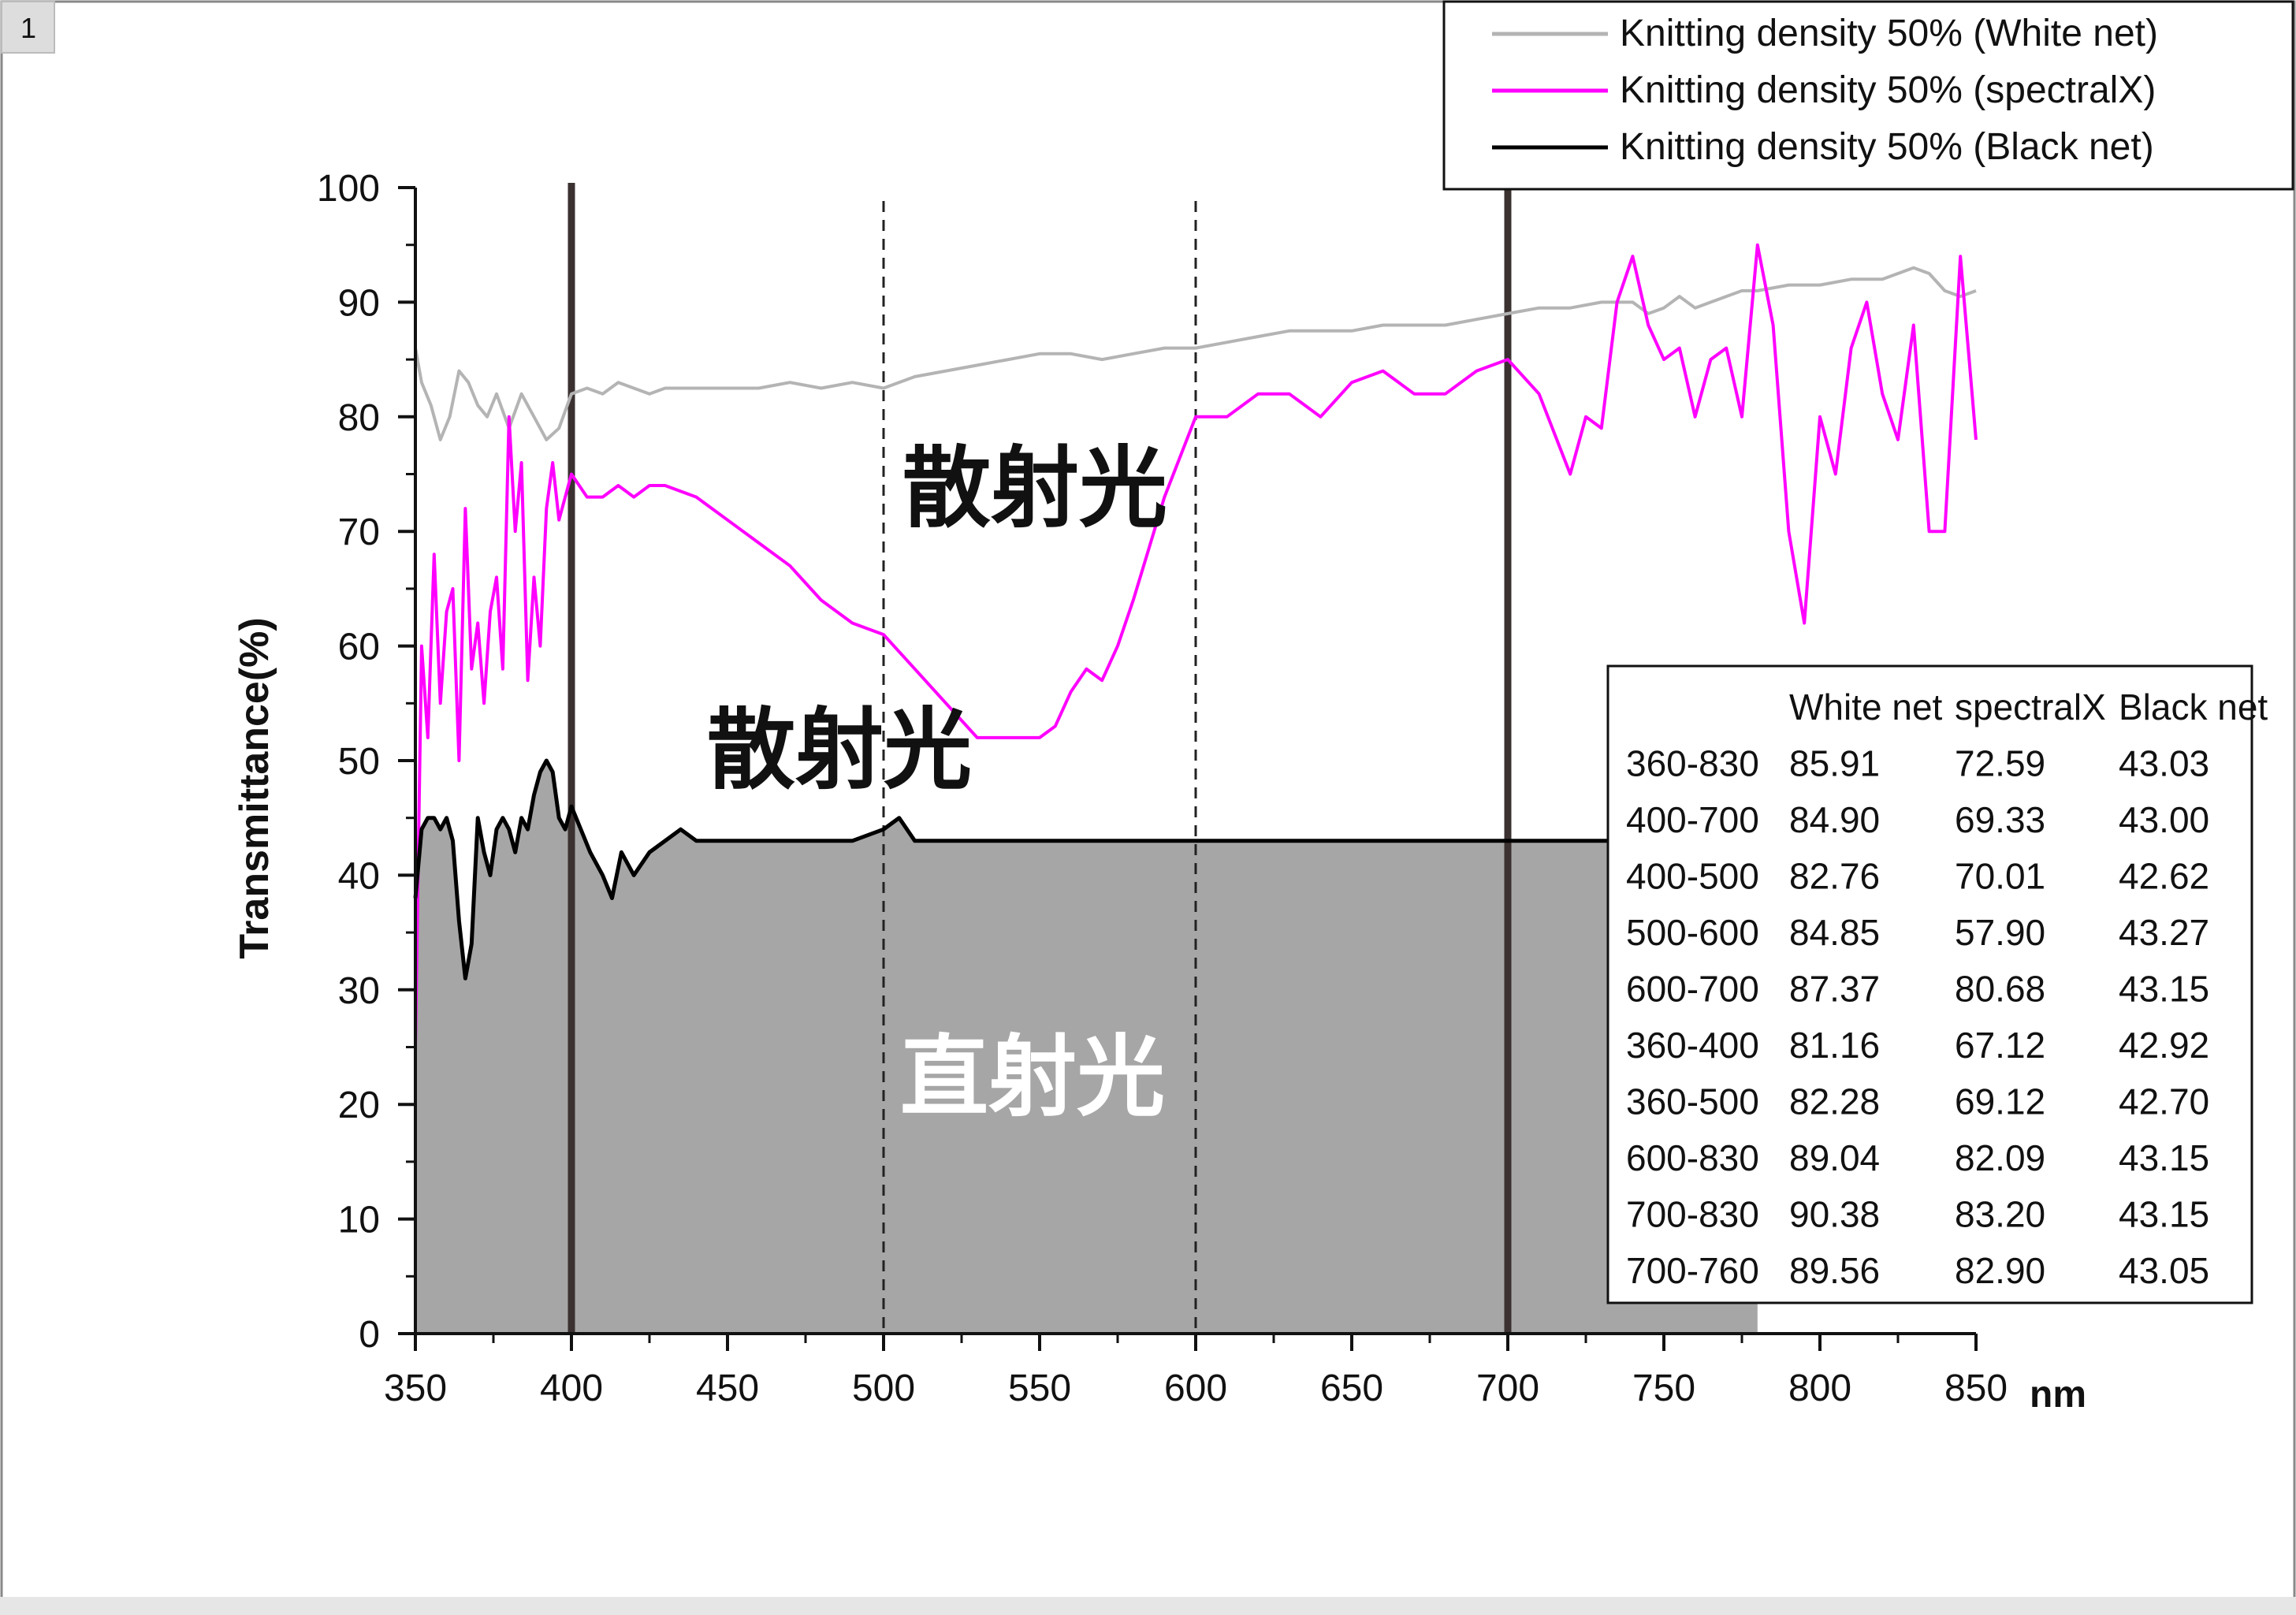 This screenshot has width=2296, height=1615. What do you see at coordinates (1034, 489) in the screenshot?
I see `scatter-annotation-upper: 散射光` at bounding box center [1034, 489].